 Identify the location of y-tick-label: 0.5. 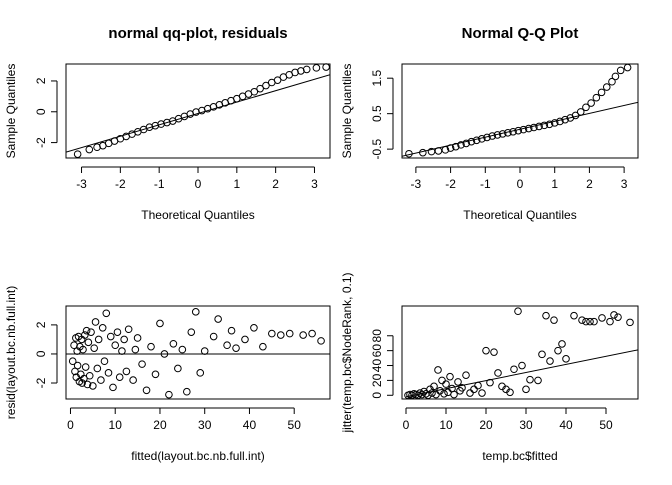
(377, 113).